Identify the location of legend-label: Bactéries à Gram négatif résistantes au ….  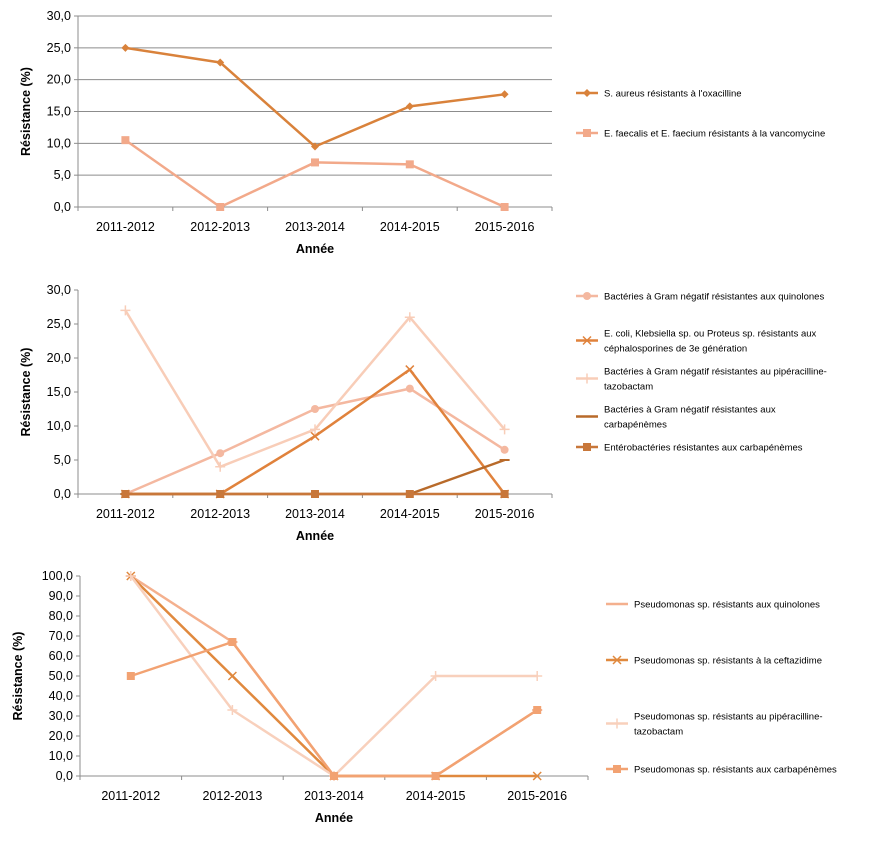
(715, 372).